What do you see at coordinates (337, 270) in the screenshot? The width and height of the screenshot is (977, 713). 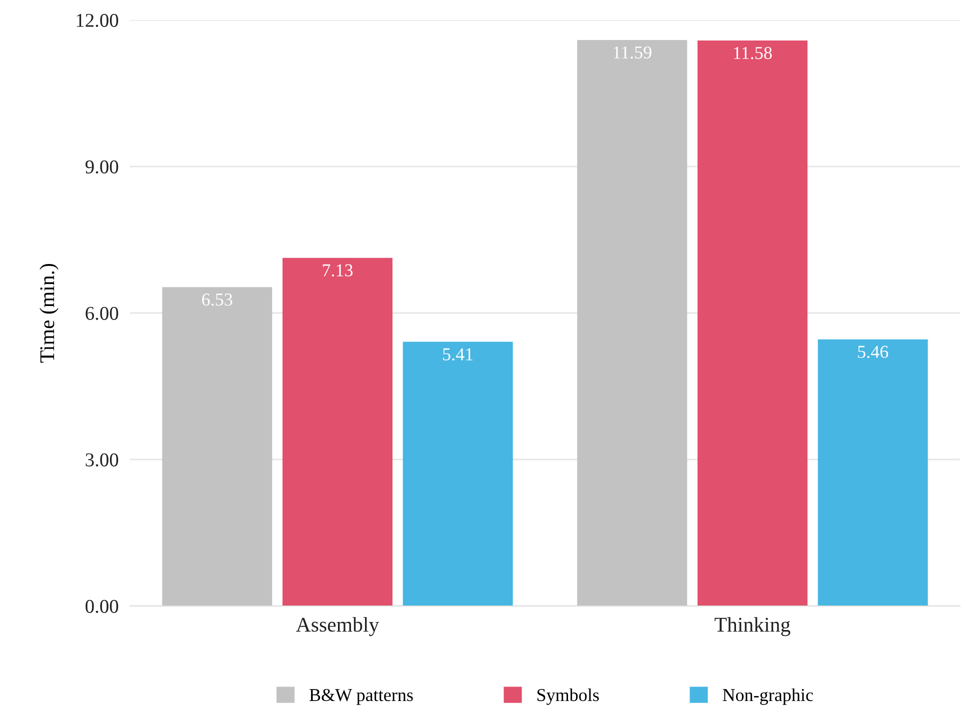 I see `data-label: 7.13` at bounding box center [337, 270].